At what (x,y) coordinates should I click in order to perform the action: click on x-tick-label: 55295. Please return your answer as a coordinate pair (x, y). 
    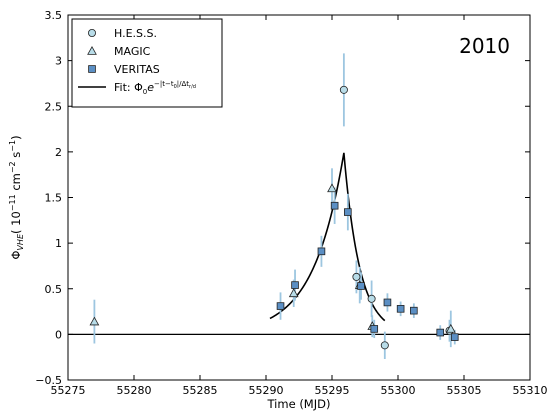
    Looking at the image, I should click on (332, 390).